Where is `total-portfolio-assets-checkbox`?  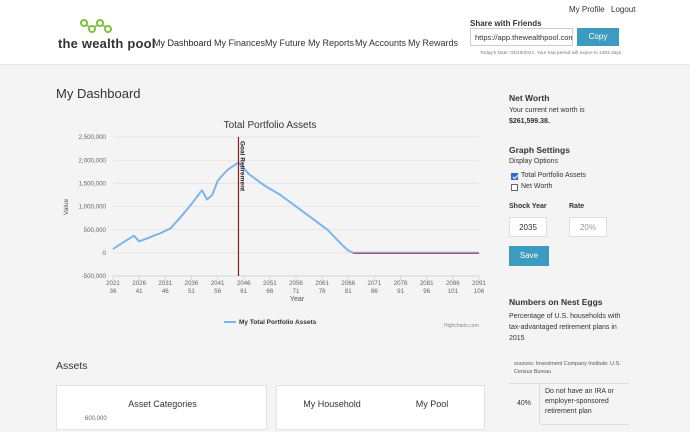 total-portfolio-assets-checkbox is located at coordinates (514, 176).